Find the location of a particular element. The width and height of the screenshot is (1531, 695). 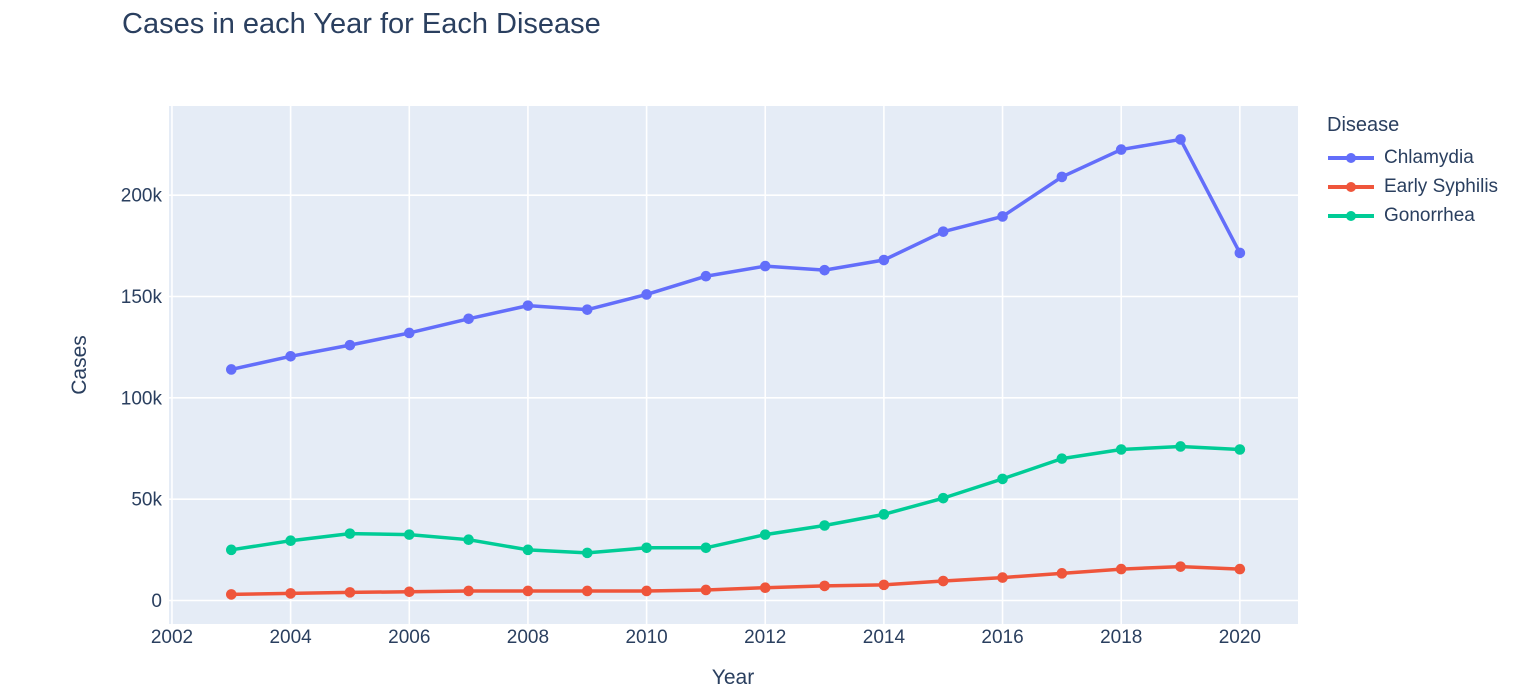

y-tick-label: 150k is located at coordinates (142, 297).